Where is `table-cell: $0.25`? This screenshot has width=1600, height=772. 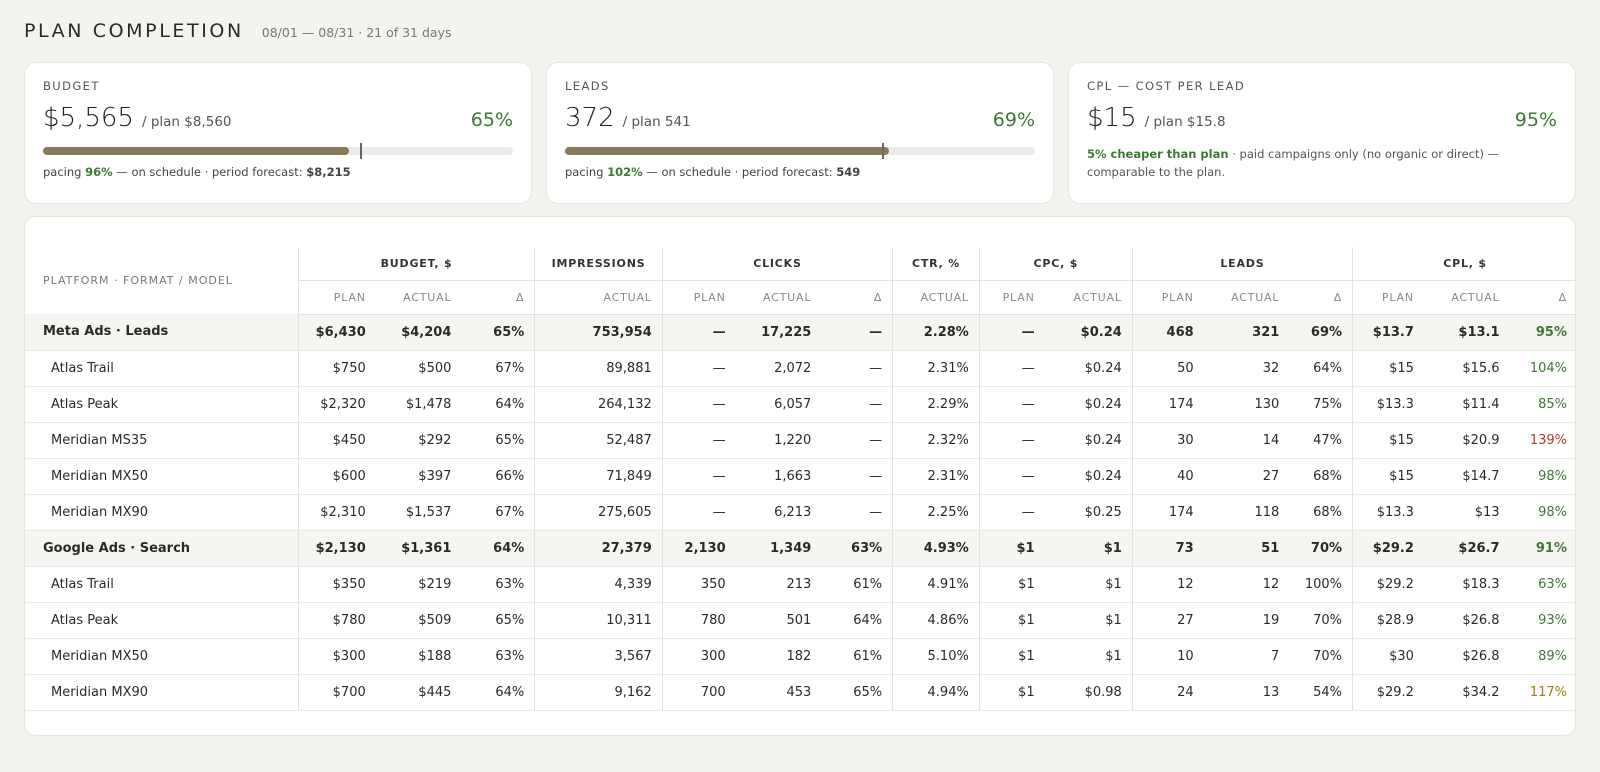
table-cell: $0.25 is located at coordinates (1088, 512).